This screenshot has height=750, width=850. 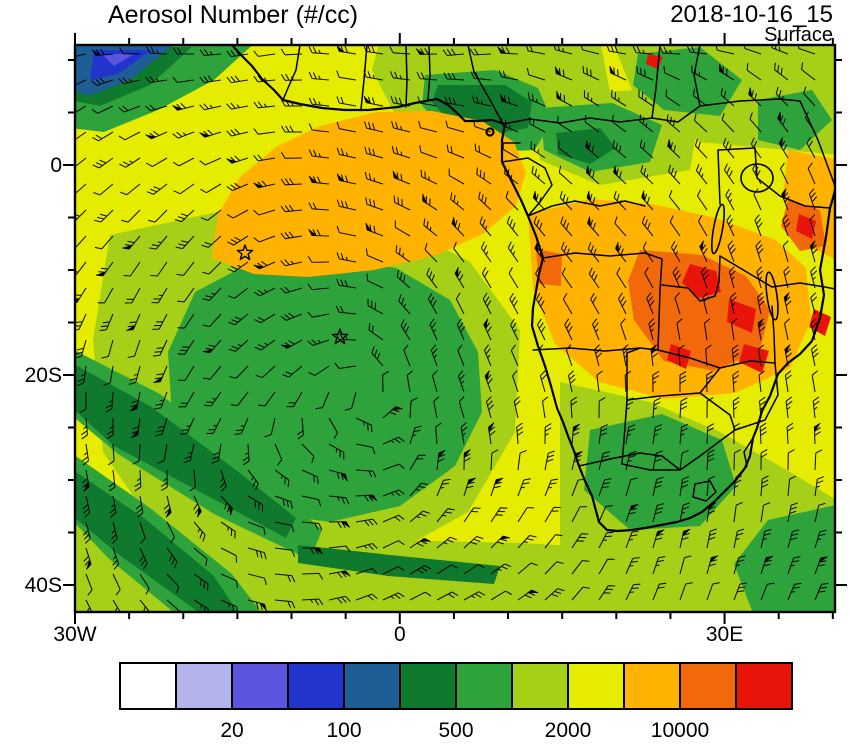 What do you see at coordinates (751, 14) in the screenshot?
I see `plot-datetime: 2018-10-16_15` at bounding box center [751, 14].